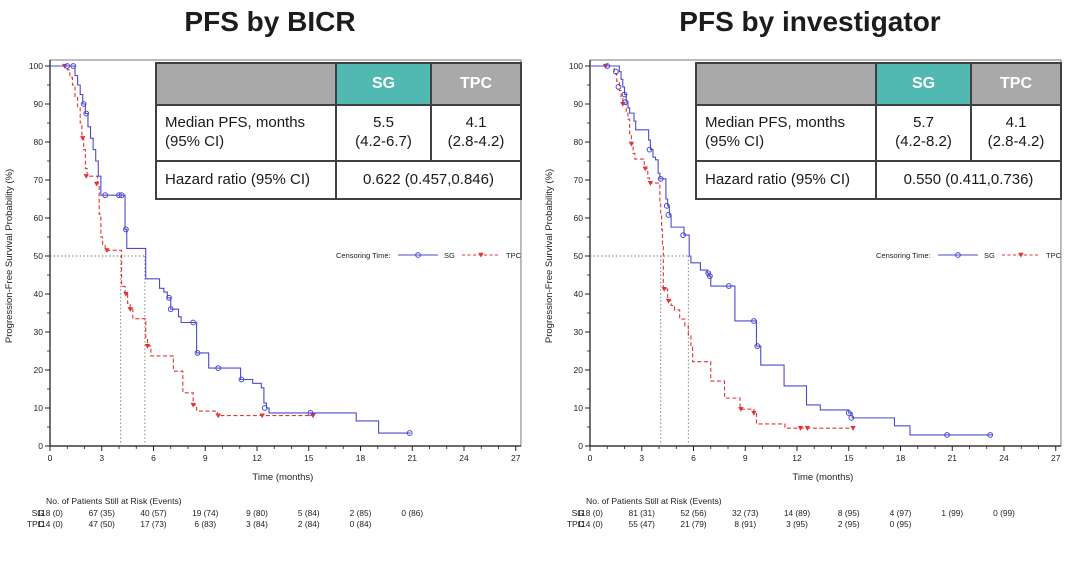 This screenshot has height=579, width=1080. What do you see at coordinates (576, 66) in the screenshot?
I see `y-tick-label: 100` at bounding box center [576, 66].